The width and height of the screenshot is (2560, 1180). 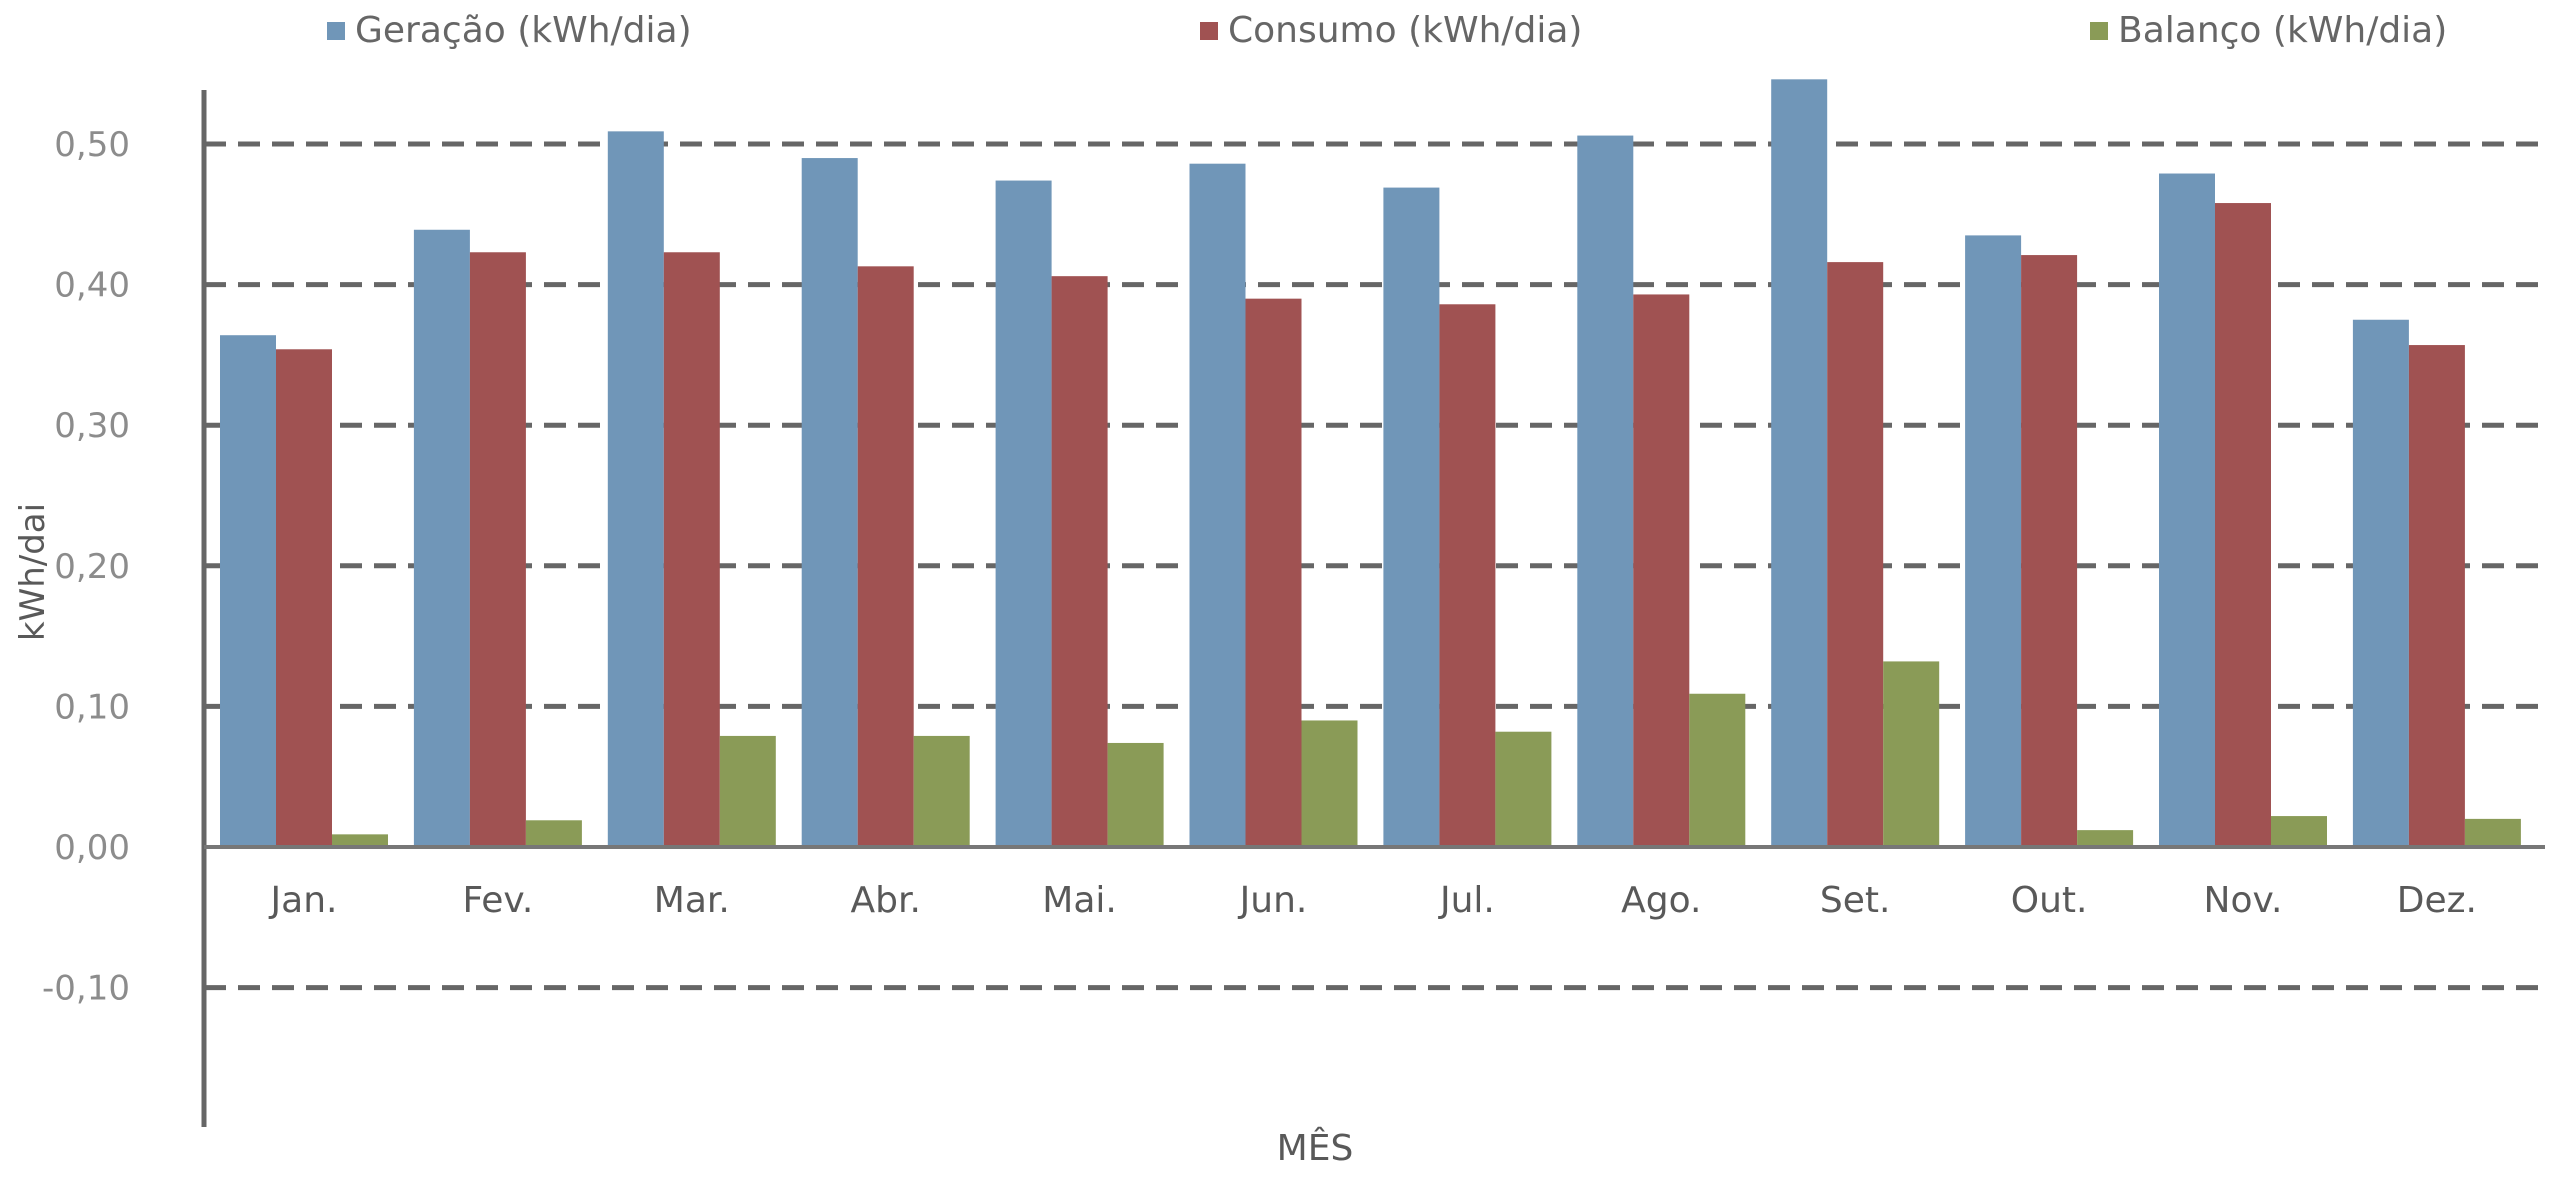 I want to click on x-tick-label: Jan., so click(x=303, y=900).